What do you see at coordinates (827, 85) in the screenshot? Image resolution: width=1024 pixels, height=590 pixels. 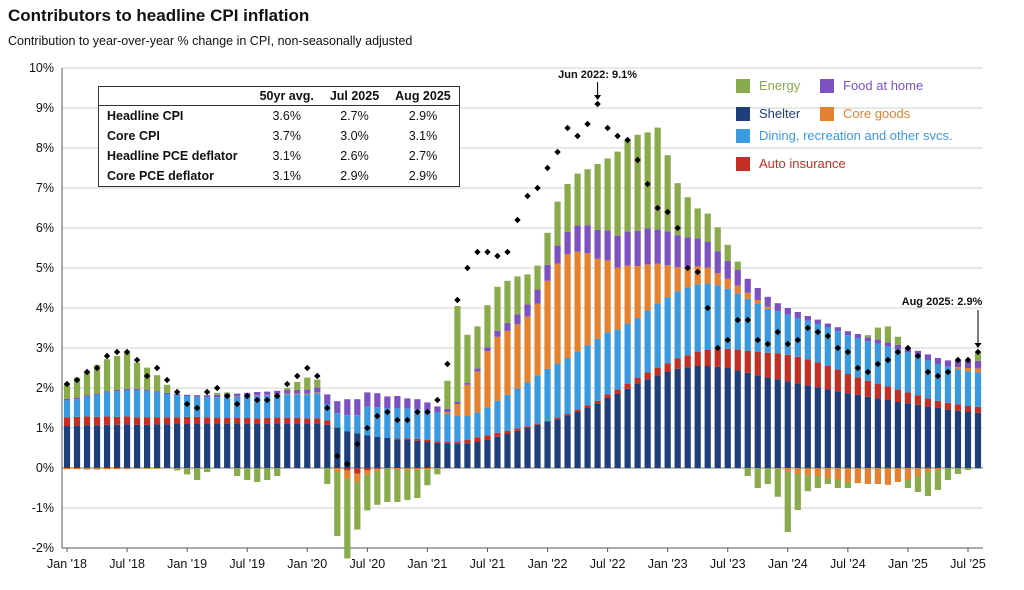 I see `food-swatch` at bounding box center [827, 85].